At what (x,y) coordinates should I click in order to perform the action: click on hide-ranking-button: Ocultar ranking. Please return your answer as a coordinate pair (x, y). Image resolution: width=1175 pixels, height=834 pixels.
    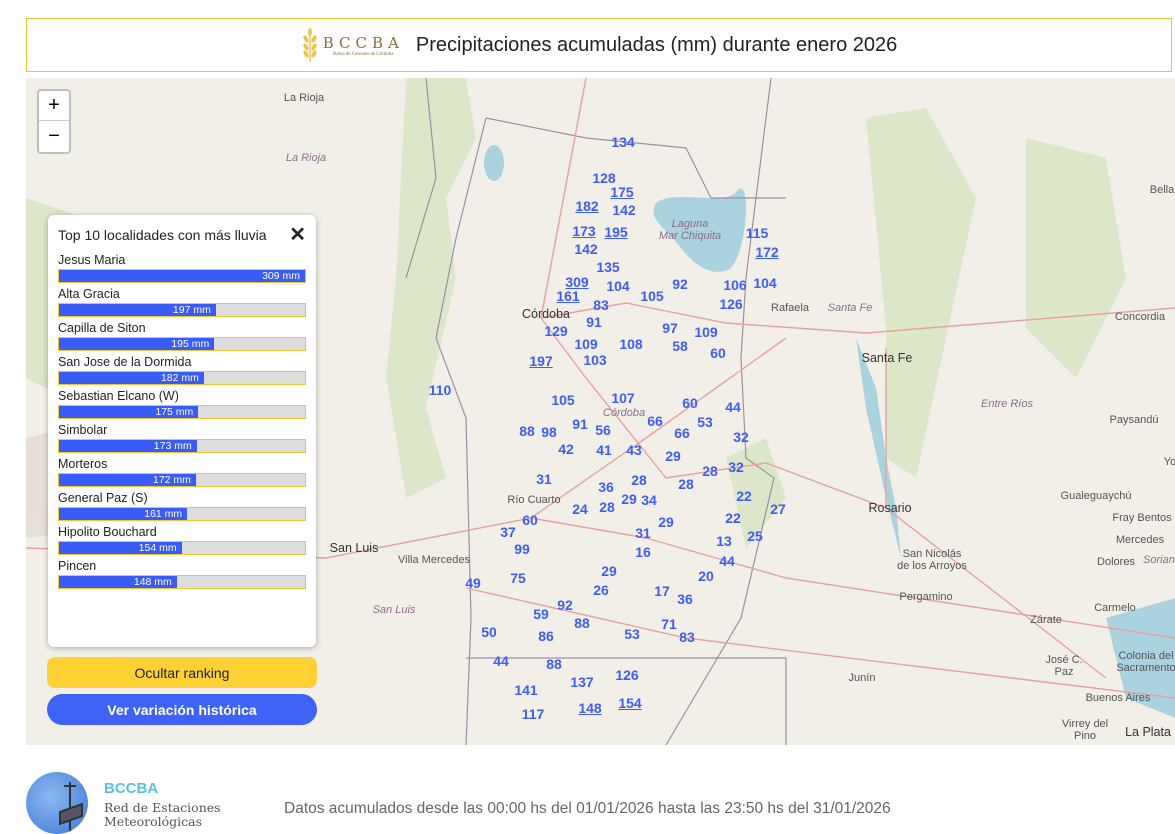
    Looking at the image, I should click on (182, 672).